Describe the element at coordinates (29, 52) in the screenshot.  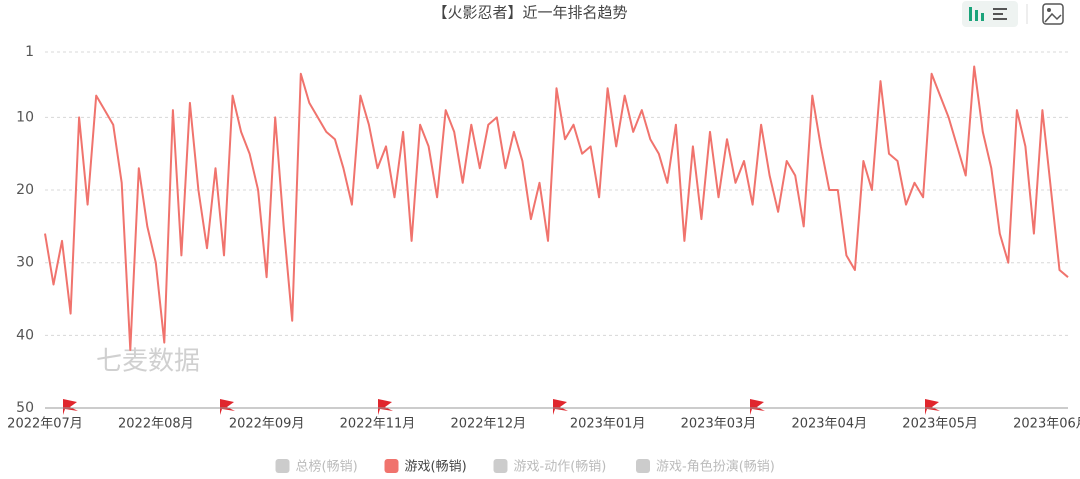
I see `y-tick-label: 1` at that location.